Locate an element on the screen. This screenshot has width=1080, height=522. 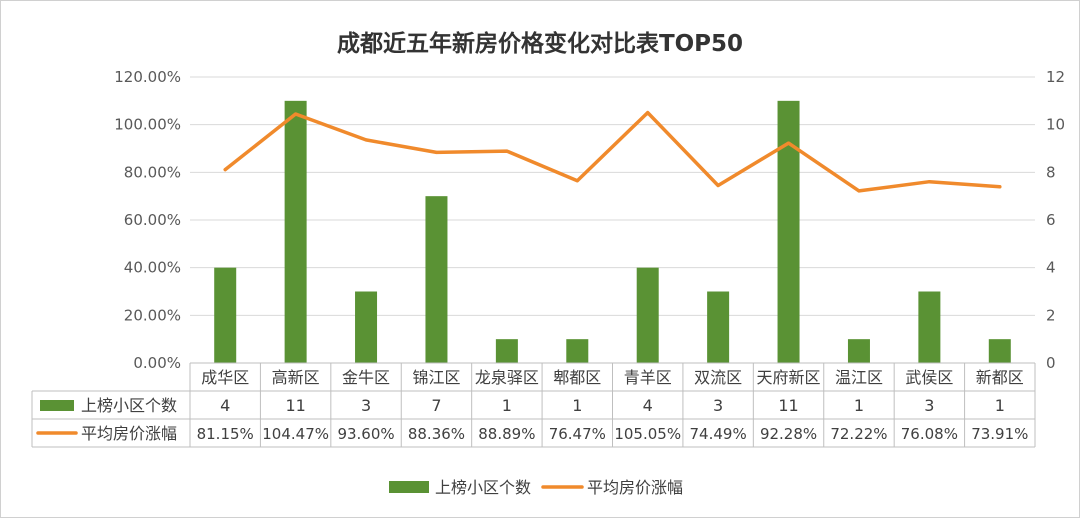
y-left-tick-label: 60.00% is located at coordinates (152, 220).